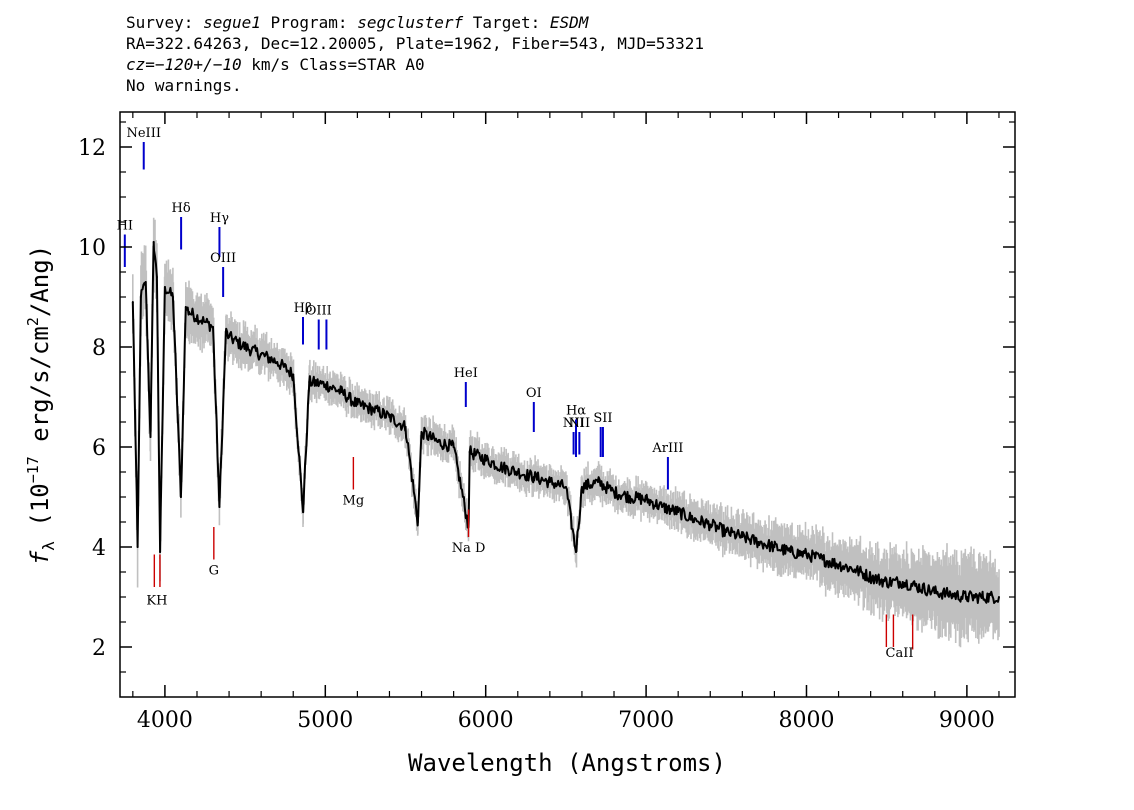 The image size is (1134, 810). What do you see at coordinates (900, 653) in the screenshot?
I see `absorption-group-label: CaII` at bounding box center [900, 653].